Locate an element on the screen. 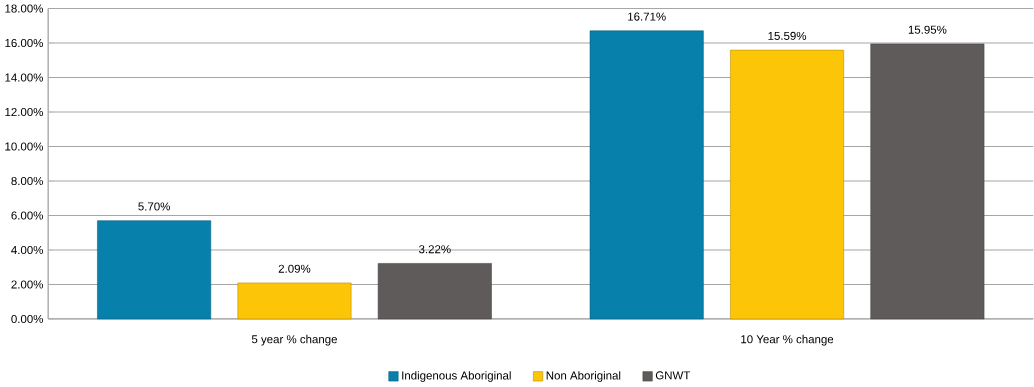 The image size is (1034, 387). data-label: 16.71% is located at coordinates (647, 16).